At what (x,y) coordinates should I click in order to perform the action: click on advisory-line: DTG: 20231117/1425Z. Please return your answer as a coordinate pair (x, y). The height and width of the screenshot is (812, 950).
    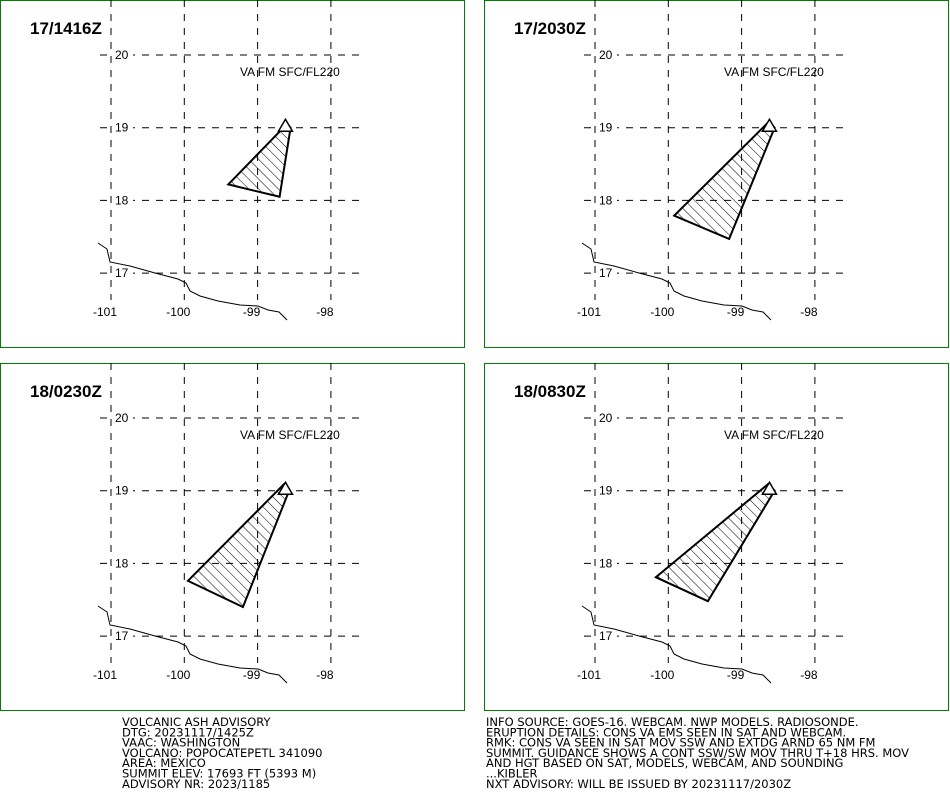
    Looking at the image, I should click on (188, 732).